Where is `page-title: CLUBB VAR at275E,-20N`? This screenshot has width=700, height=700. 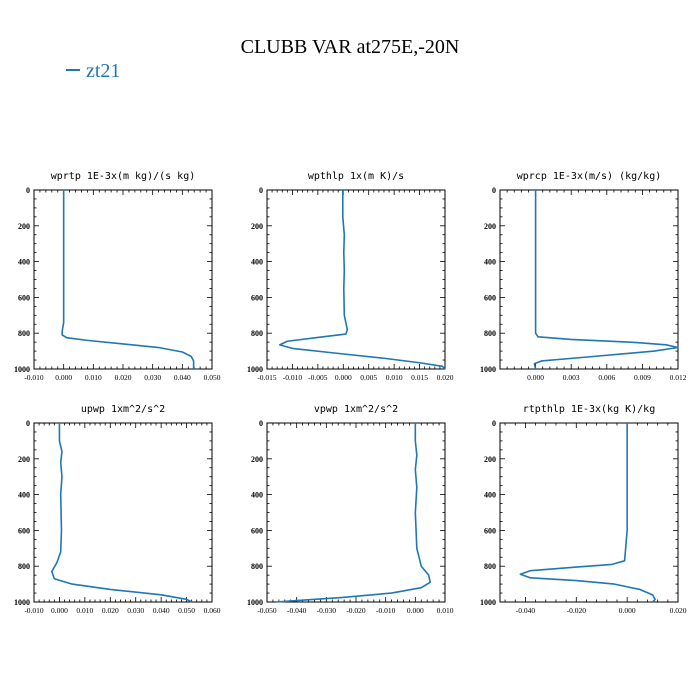 page-title: CLUBB VAR at275E,-20N is located at coordinates (350, 47).